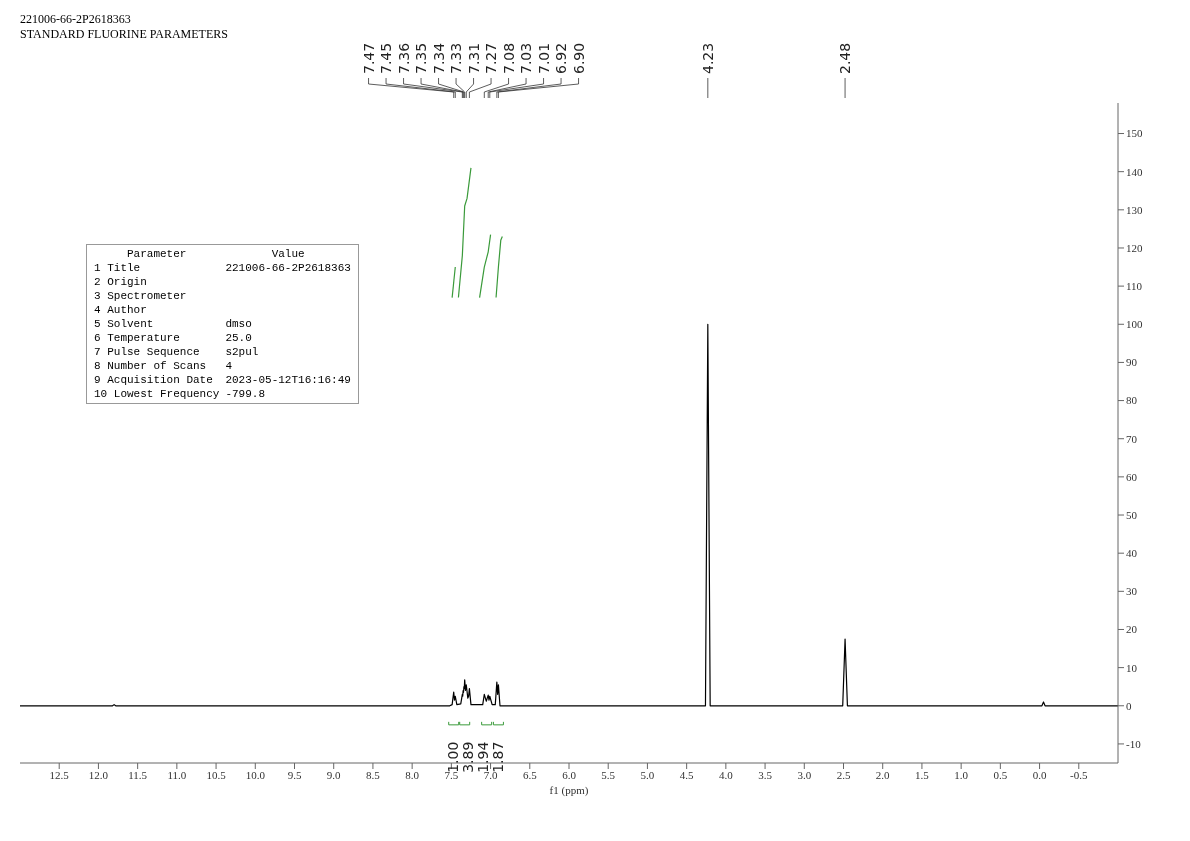 The height and width of the screenshot is (841, 1190). What do you see at coordinates (222, 268) in the screenshot?
I see `text: 1 Title 221006-66-2P2618363` at bounding box center [222, 268].